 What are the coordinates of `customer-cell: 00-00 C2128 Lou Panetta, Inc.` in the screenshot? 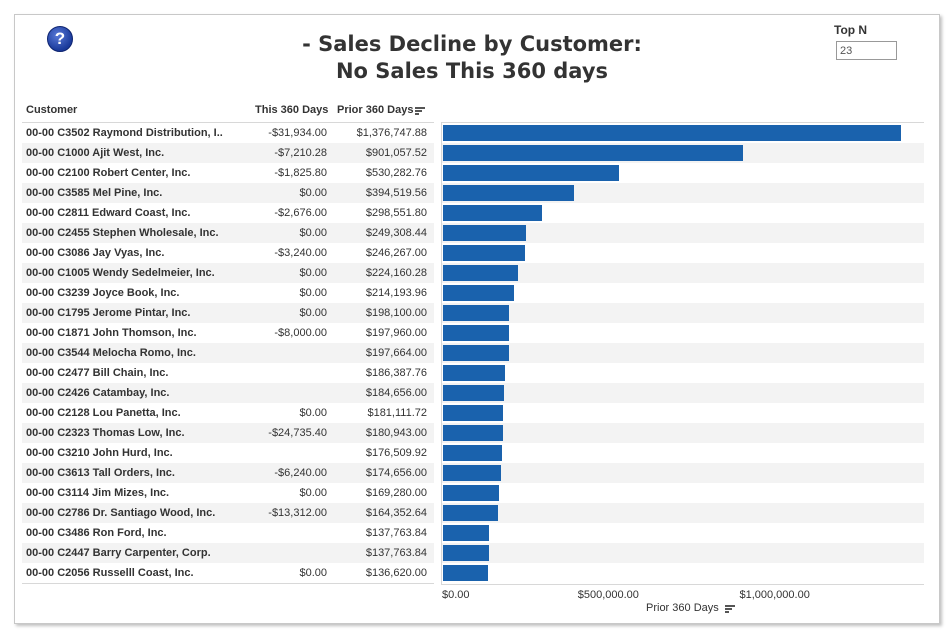 It's located at (103, 413).